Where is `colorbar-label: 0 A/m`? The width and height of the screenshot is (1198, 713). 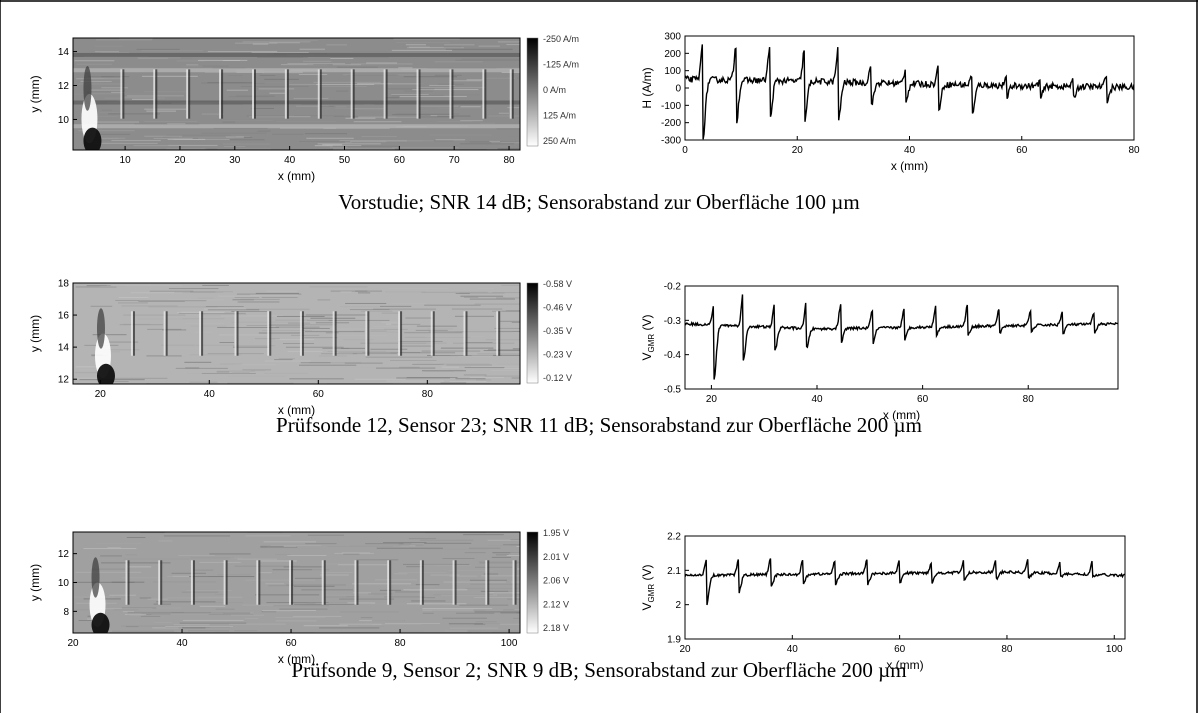 colorbar-label: 0 A/m is located at coordinates (554, 90).